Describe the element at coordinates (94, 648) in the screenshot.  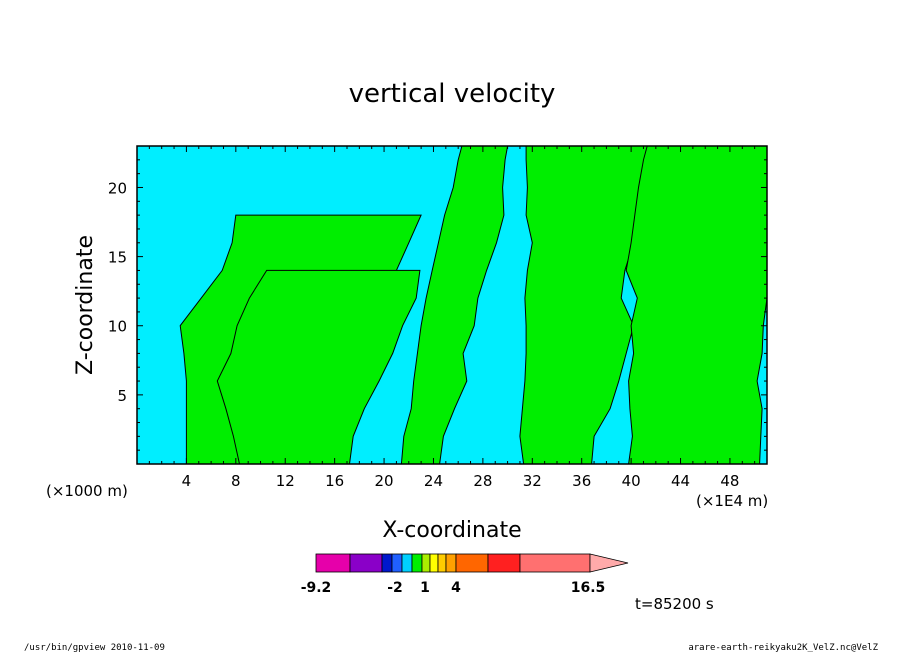
I see `footer-left: /usr/bin/gpview 2010-11-09` at that location.